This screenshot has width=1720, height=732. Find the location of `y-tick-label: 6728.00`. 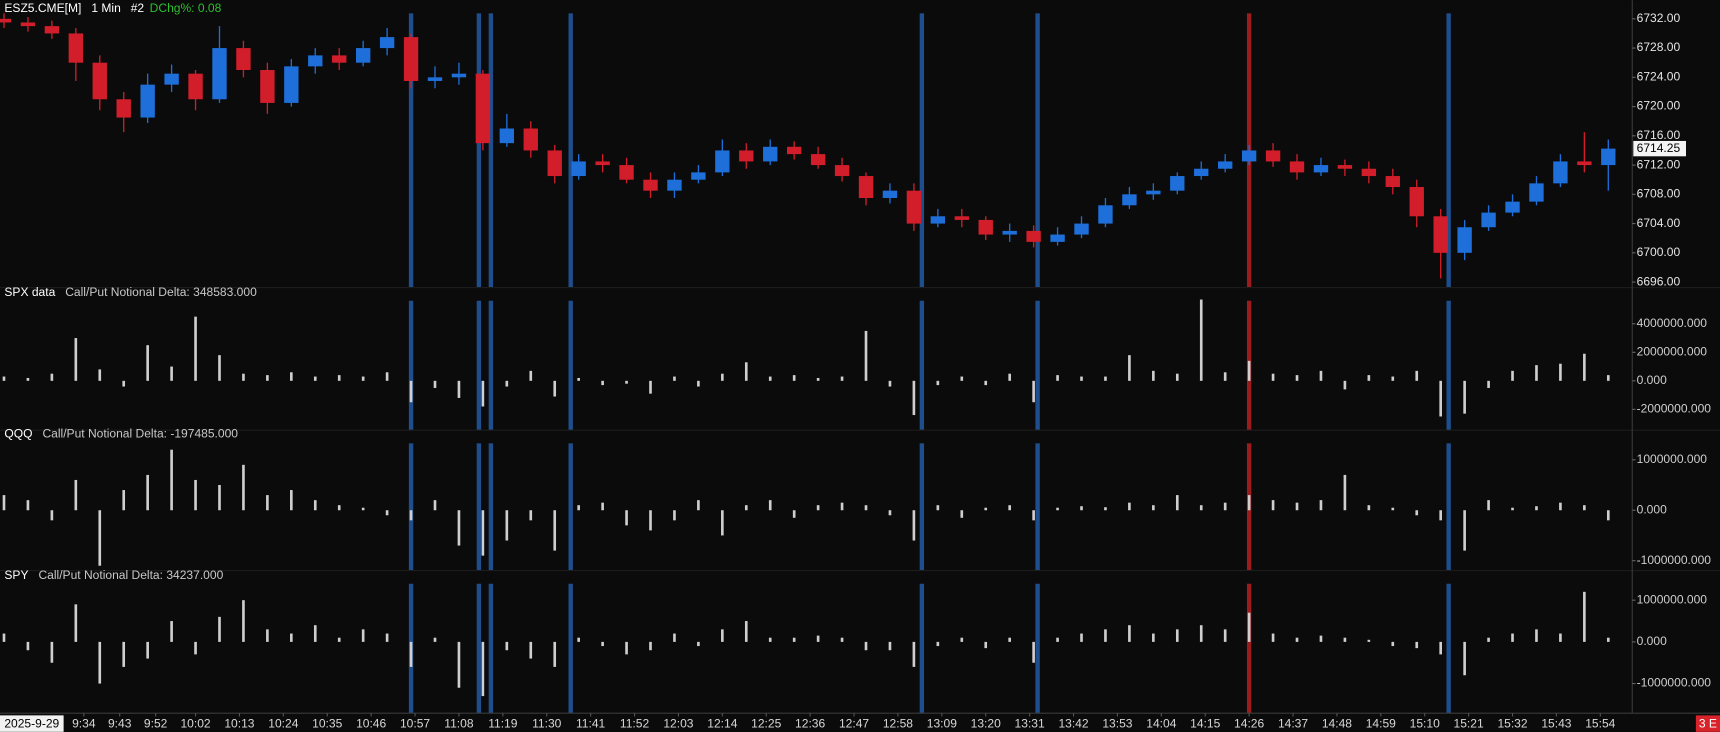

y-tick-label: 6728.00 is located at coordinates (1659, 47).